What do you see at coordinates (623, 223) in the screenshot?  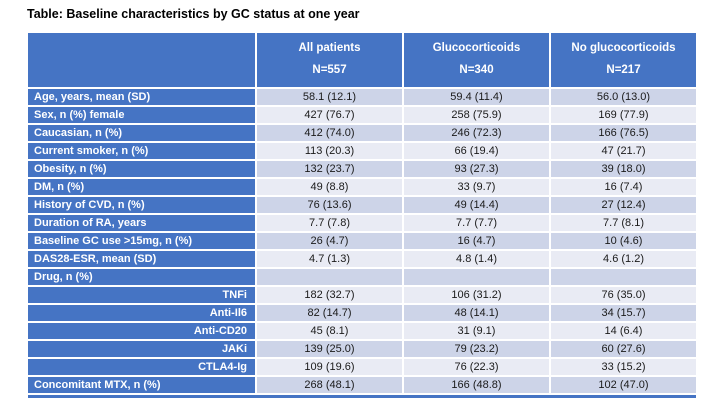 I see `cell-value: 7.7 (8.1)` at bounding box center [623, 223].